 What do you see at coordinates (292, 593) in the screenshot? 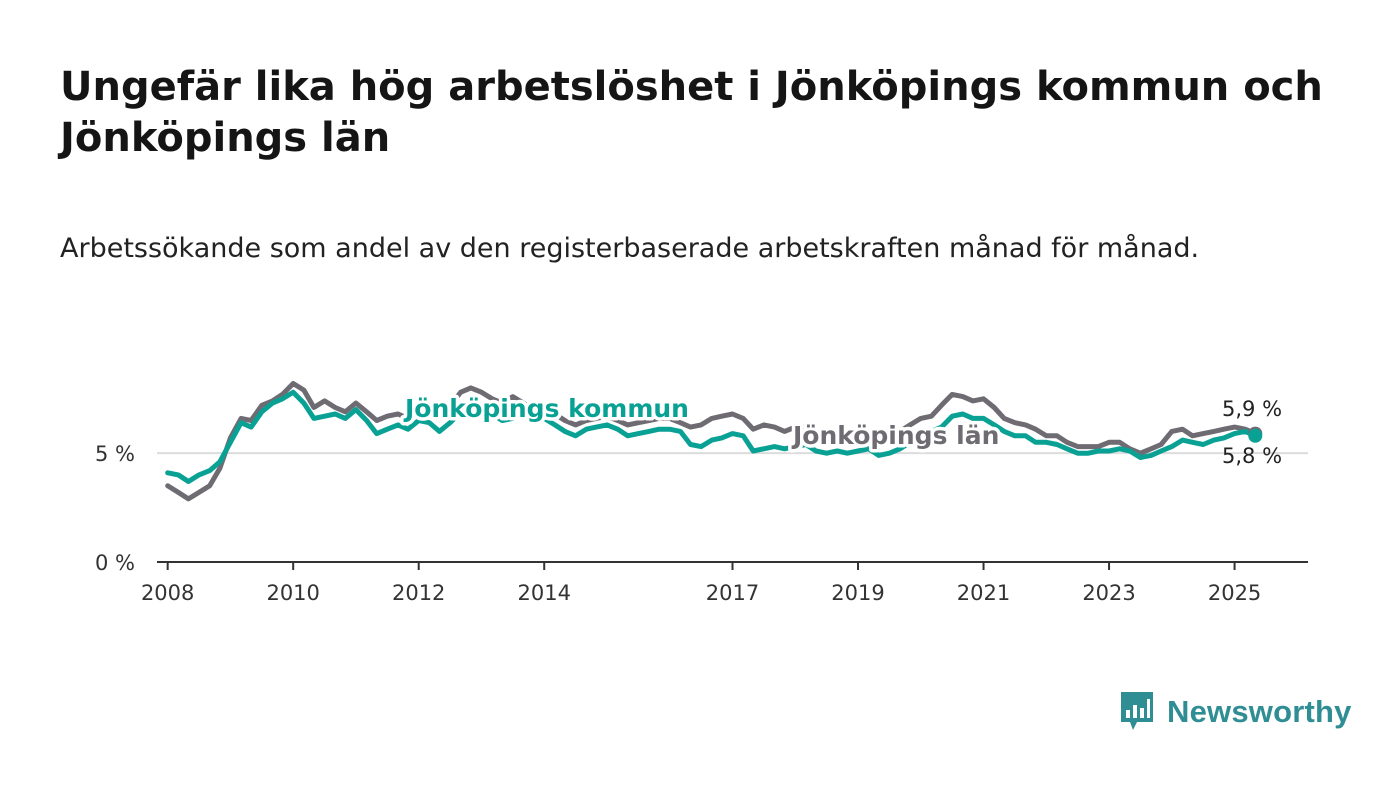
I see `x-tick-label: 2010` at bounding box center [292, 593].